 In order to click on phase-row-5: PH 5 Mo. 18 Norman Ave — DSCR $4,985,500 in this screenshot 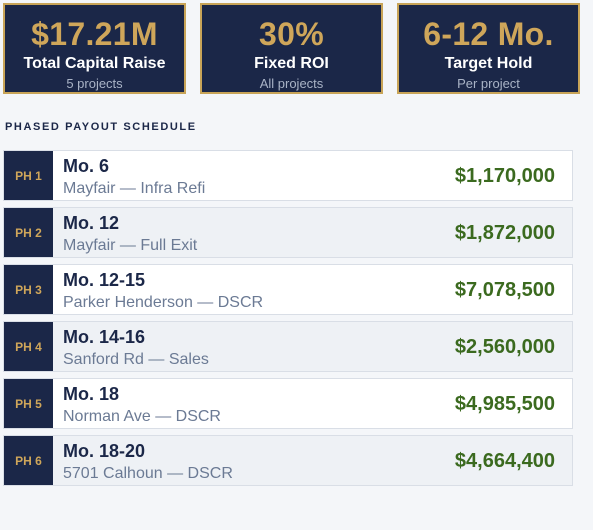, I will do `click(288, 403)`.